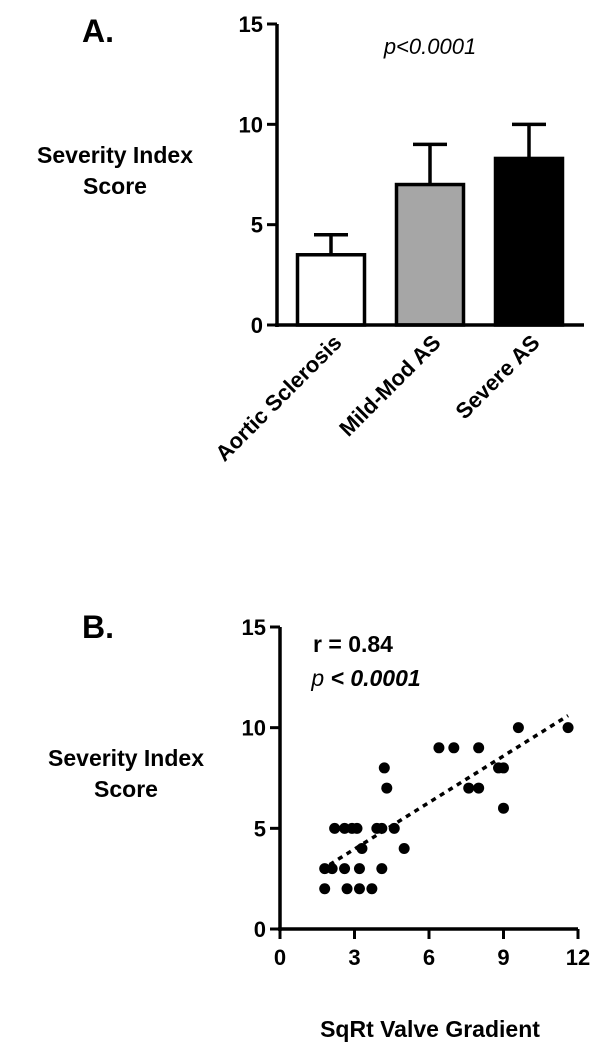 This screenshot has width=603, height=1042. Describe the element at coordinates (115, 186) in the screenshot. I see `panel-a-ylabel-line-2: Score` at that location.